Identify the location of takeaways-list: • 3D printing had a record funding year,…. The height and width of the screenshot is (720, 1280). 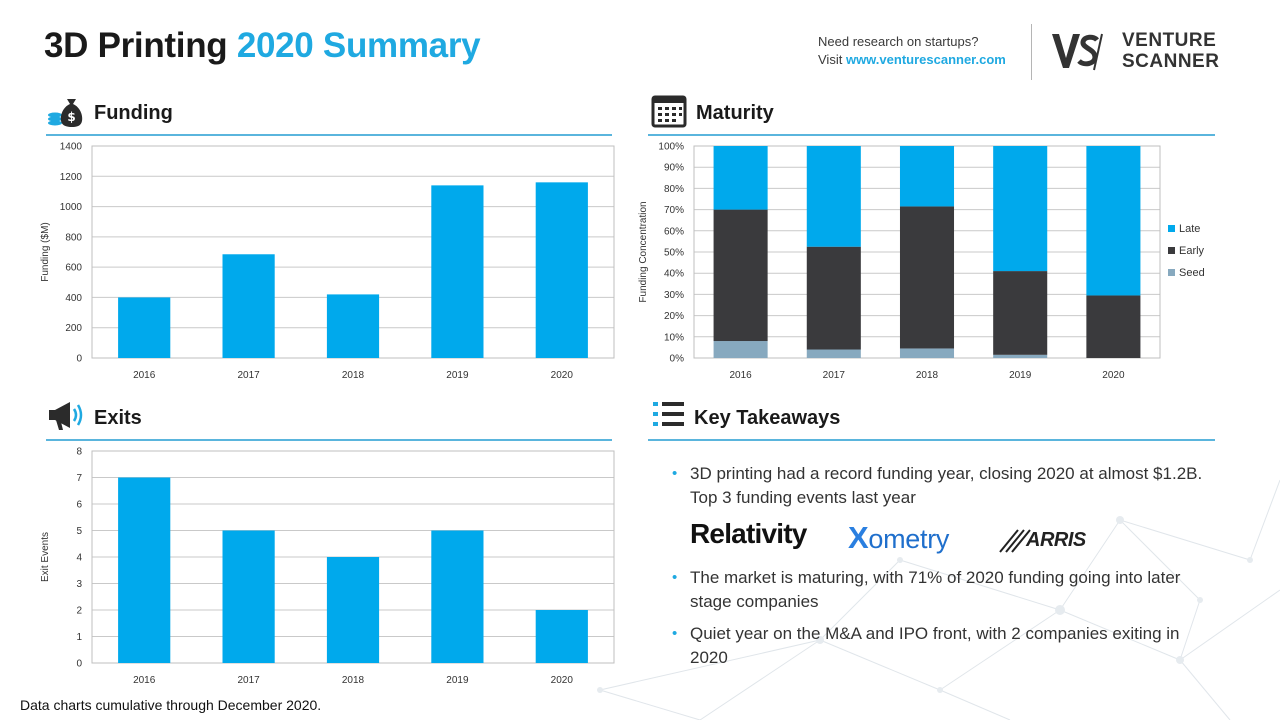
(942, 566).